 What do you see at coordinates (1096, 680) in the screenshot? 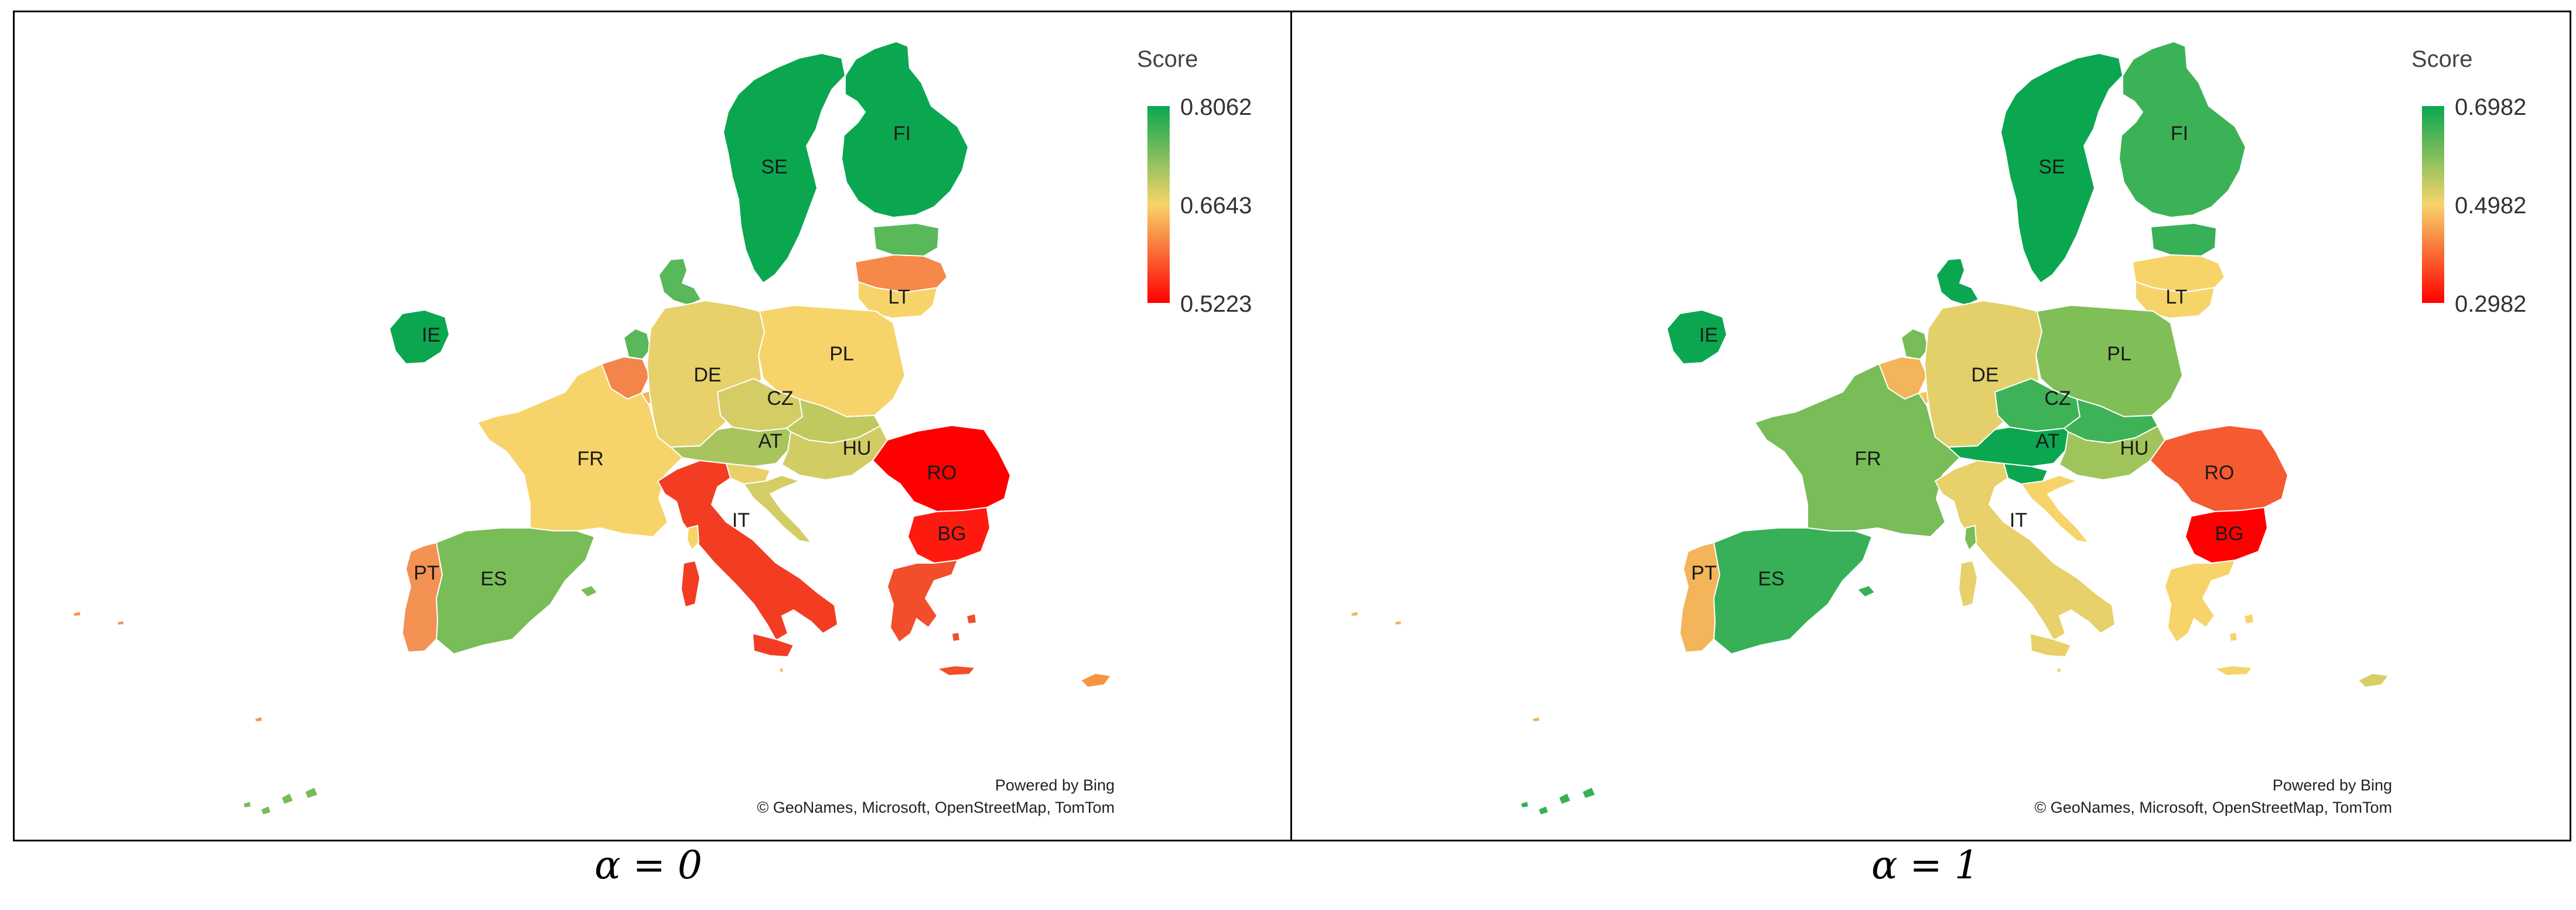
I see `country-cy` at bounding box center [1096, 680].